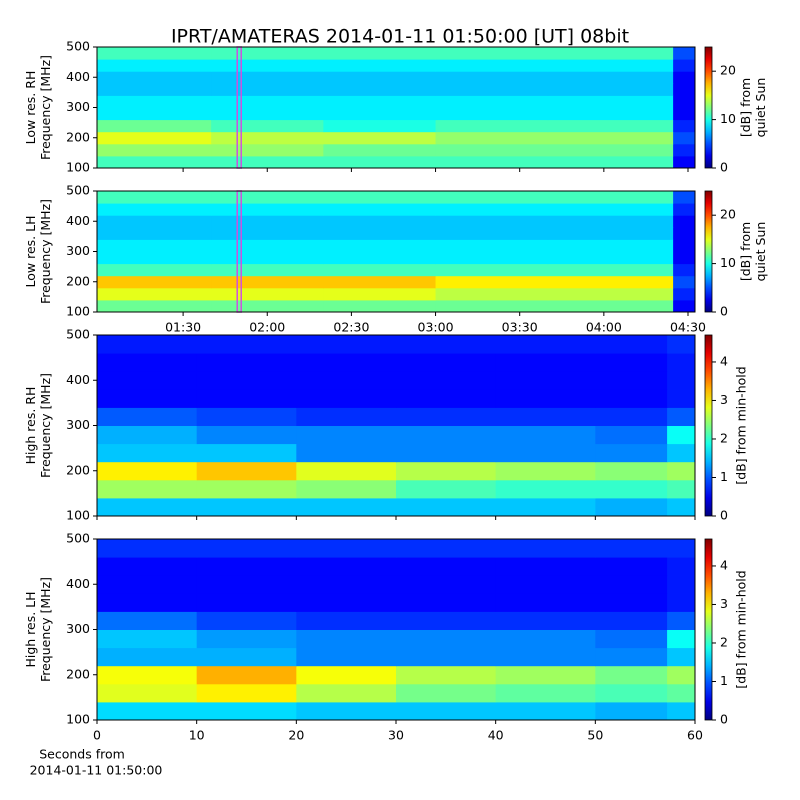  I want to click on colorbar-label: [dB] from, so click(745, 107).